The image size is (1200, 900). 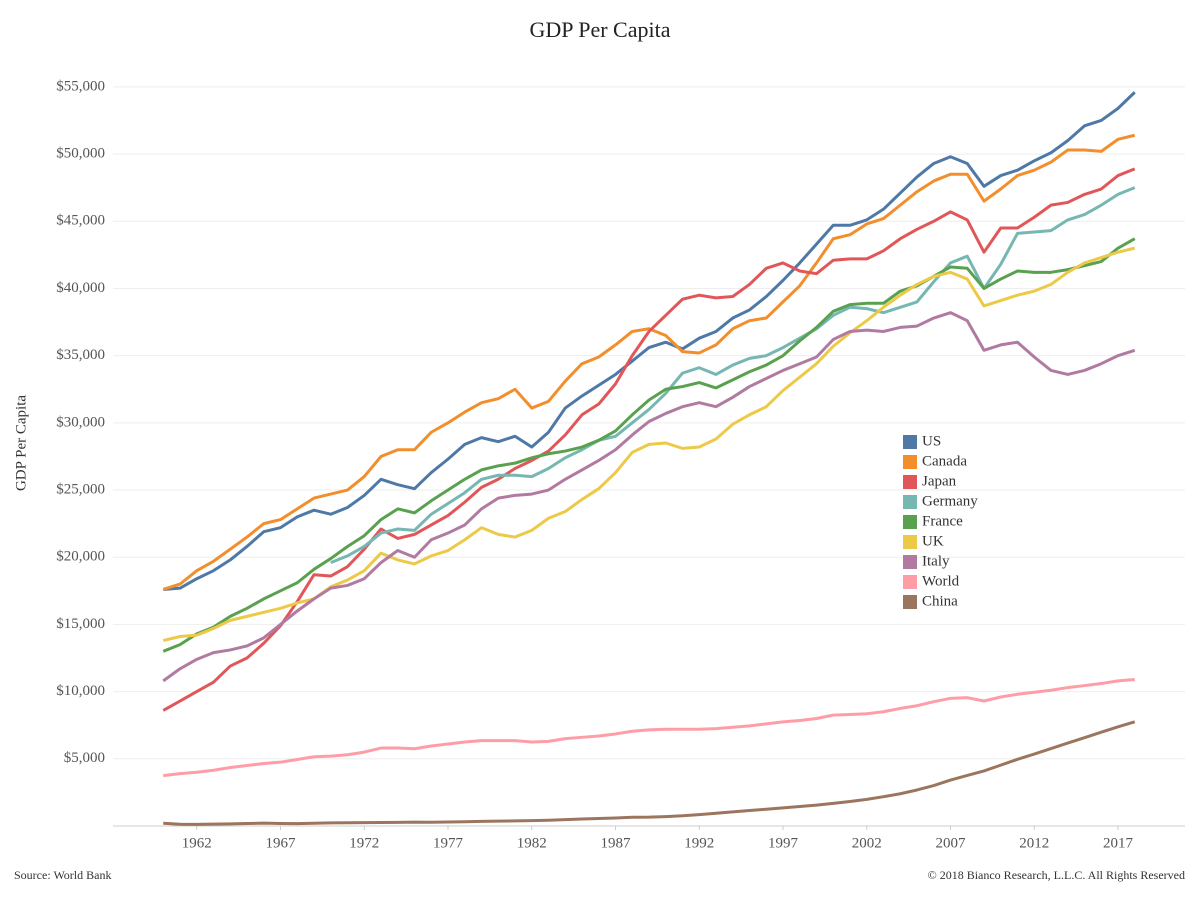 I want to click on y-tick-label: $45,000, so click(x=80, y=221).